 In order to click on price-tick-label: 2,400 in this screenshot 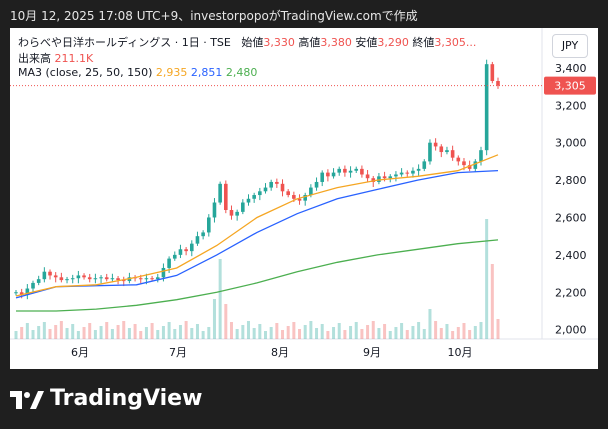, I will do `click(571, 255)`.